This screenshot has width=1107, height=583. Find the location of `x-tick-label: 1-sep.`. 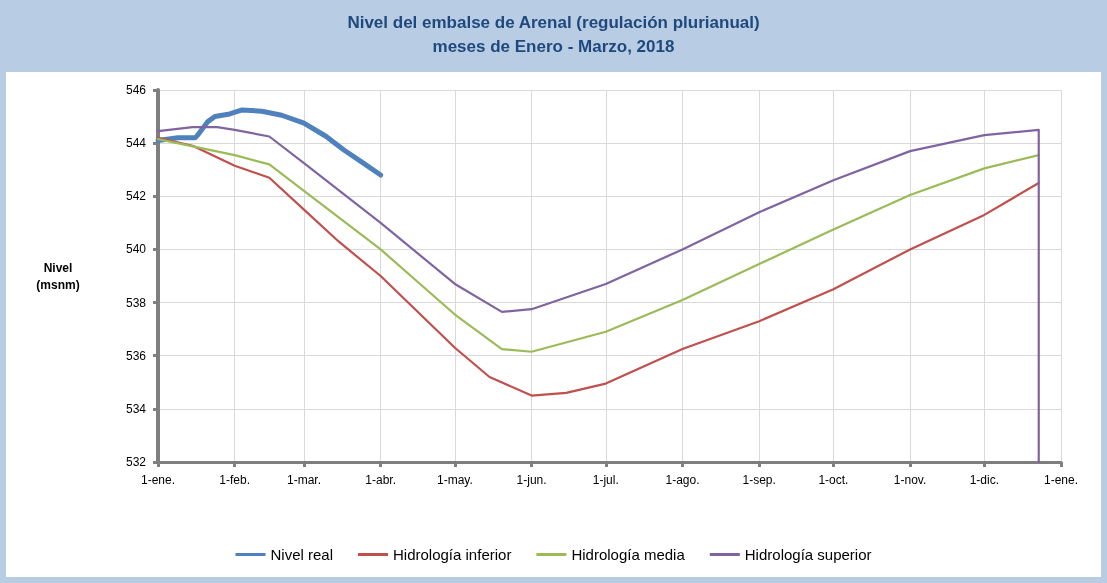

x-tick-label: 1-sep. is located at coordinates (759, 480).